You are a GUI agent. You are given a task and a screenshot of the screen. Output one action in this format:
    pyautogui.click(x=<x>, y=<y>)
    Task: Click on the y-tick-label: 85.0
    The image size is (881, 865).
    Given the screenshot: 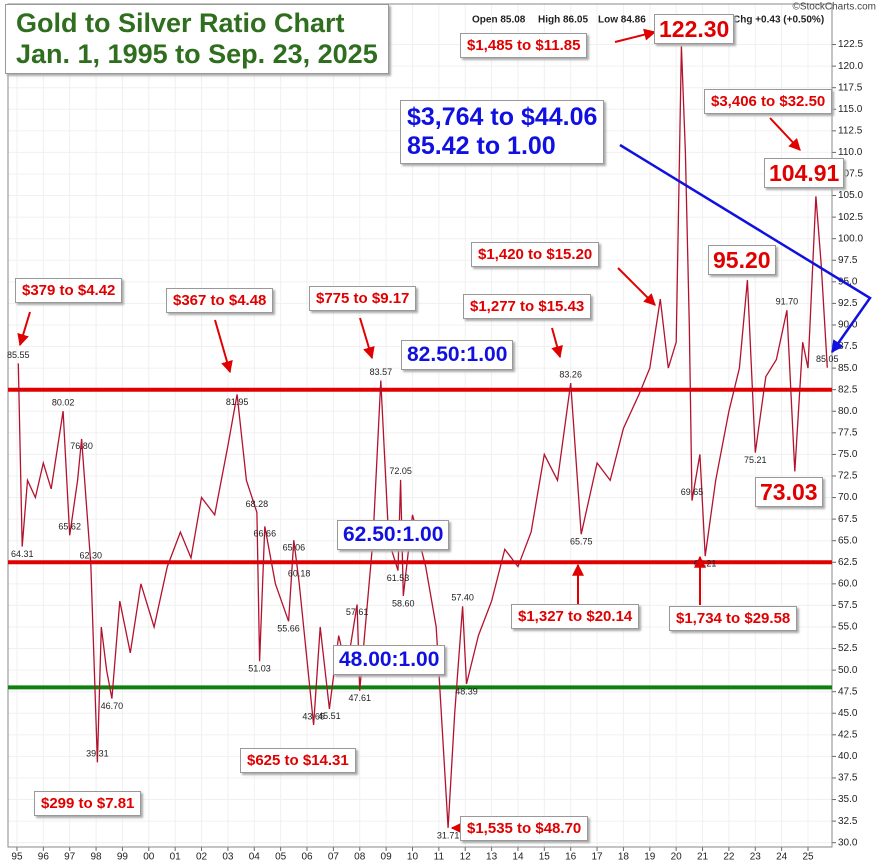 What is the action you would take?
    pyautogui.click(x=848, y=368)
    